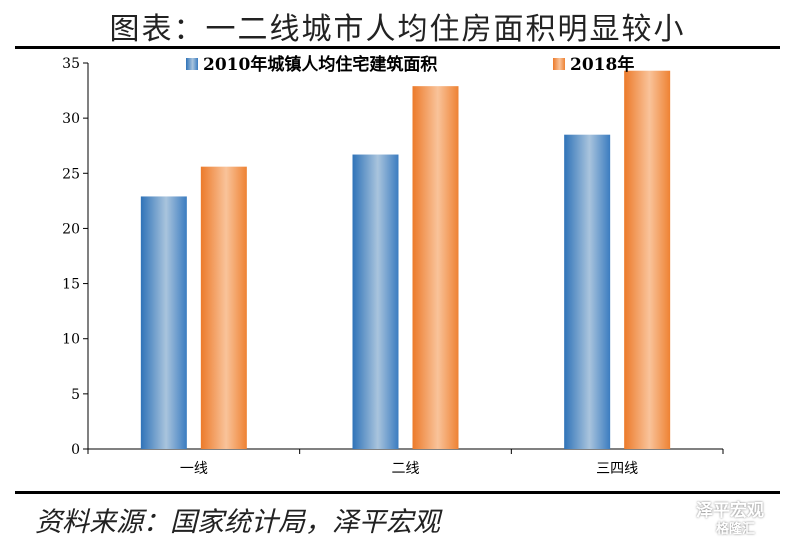 The height and width of the screenshot is (540, 795). Describe the element at coordinates (71, 229) in the screenshot. I see `y-tick-label: 20` at that location.